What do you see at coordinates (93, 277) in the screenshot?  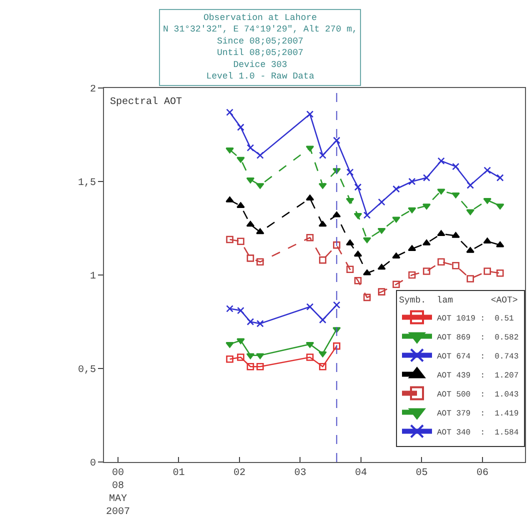 I see `y-tick-label: 1` at bounding box center [93, 277].